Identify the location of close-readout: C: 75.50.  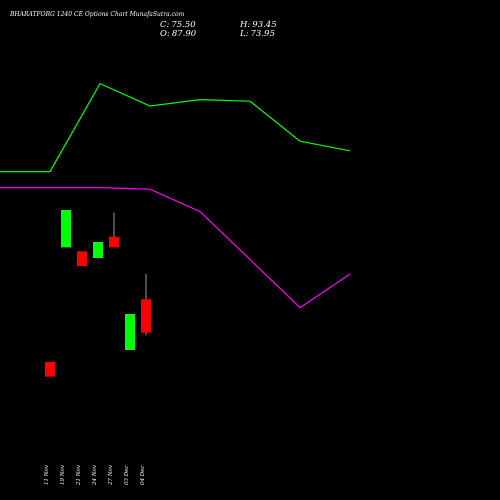
(178, 25).